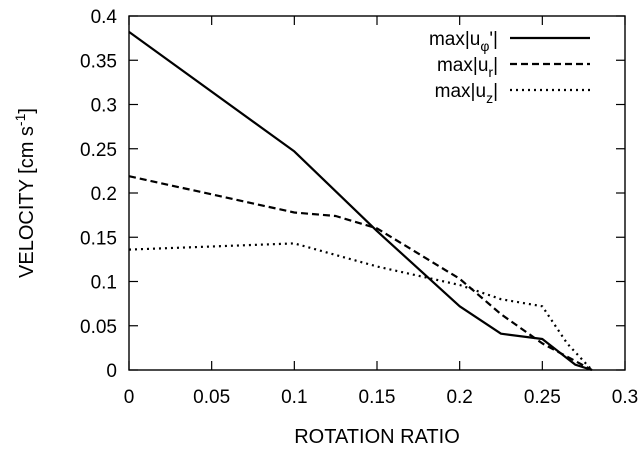 The image size is (639, 450). I want to click on y-tick-label: 0, so click(111, 371).